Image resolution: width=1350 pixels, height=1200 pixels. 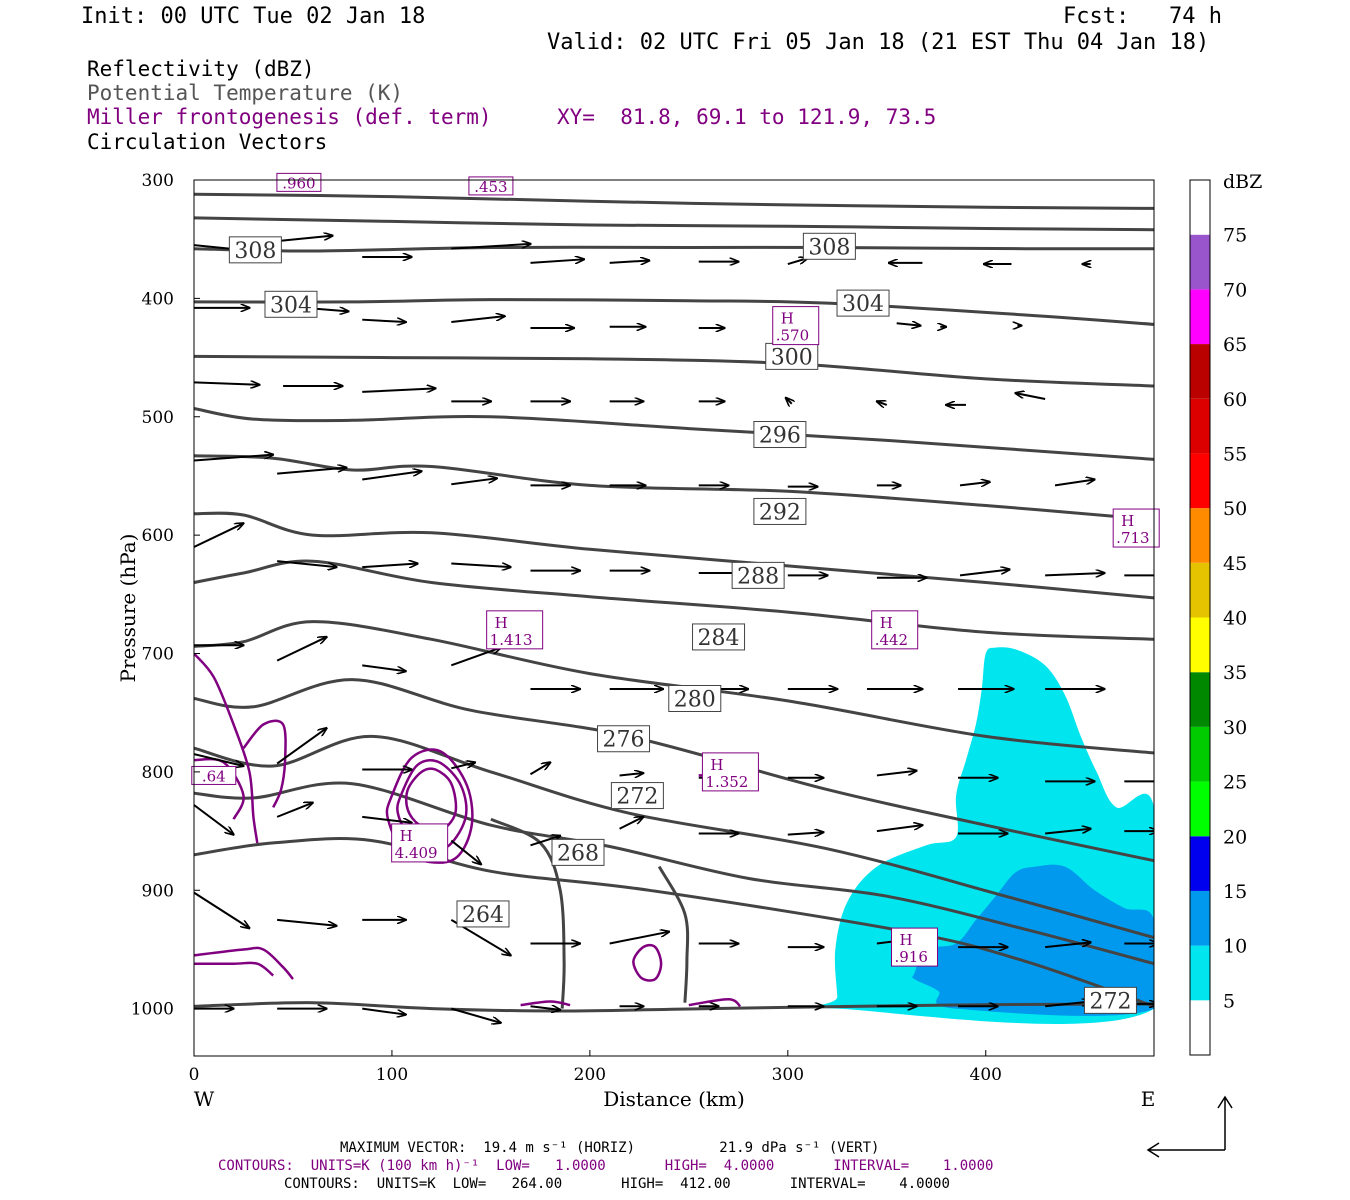 I want to click on theta-label: 308, so click(x=829, y=247).